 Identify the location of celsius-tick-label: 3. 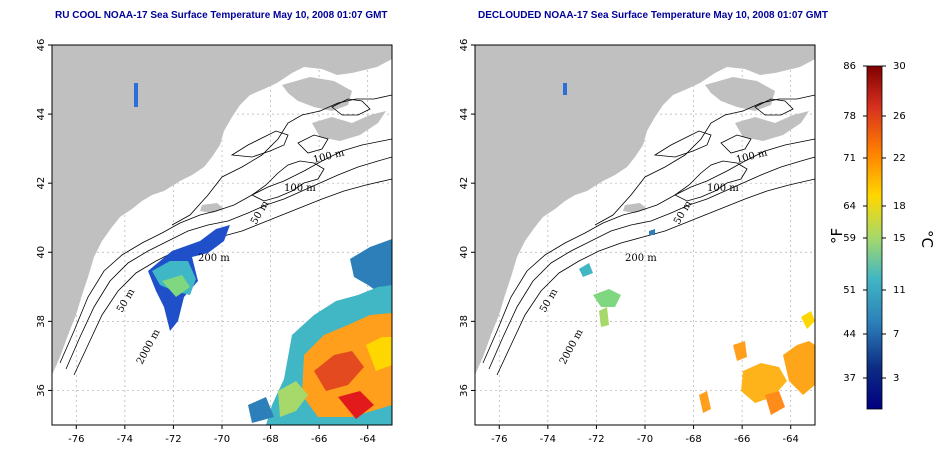
(896, 378).